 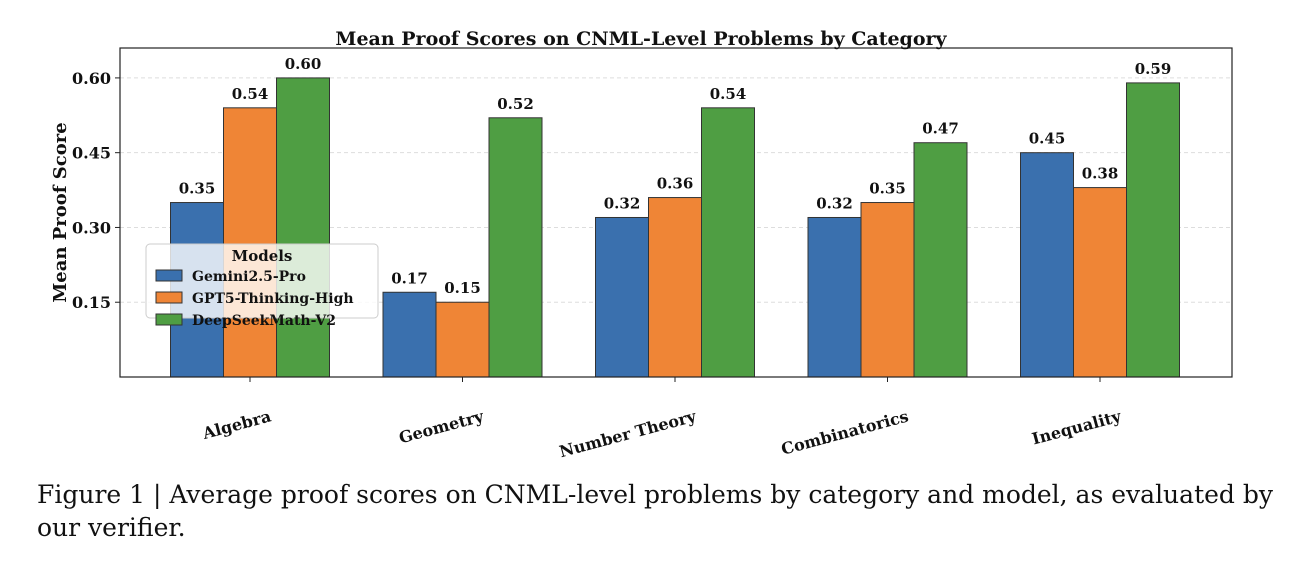 What do you see at coordinates (91, 153) in the screenshot?
I see `y-tick-label: 0.45` at bounding box center [91, 153].